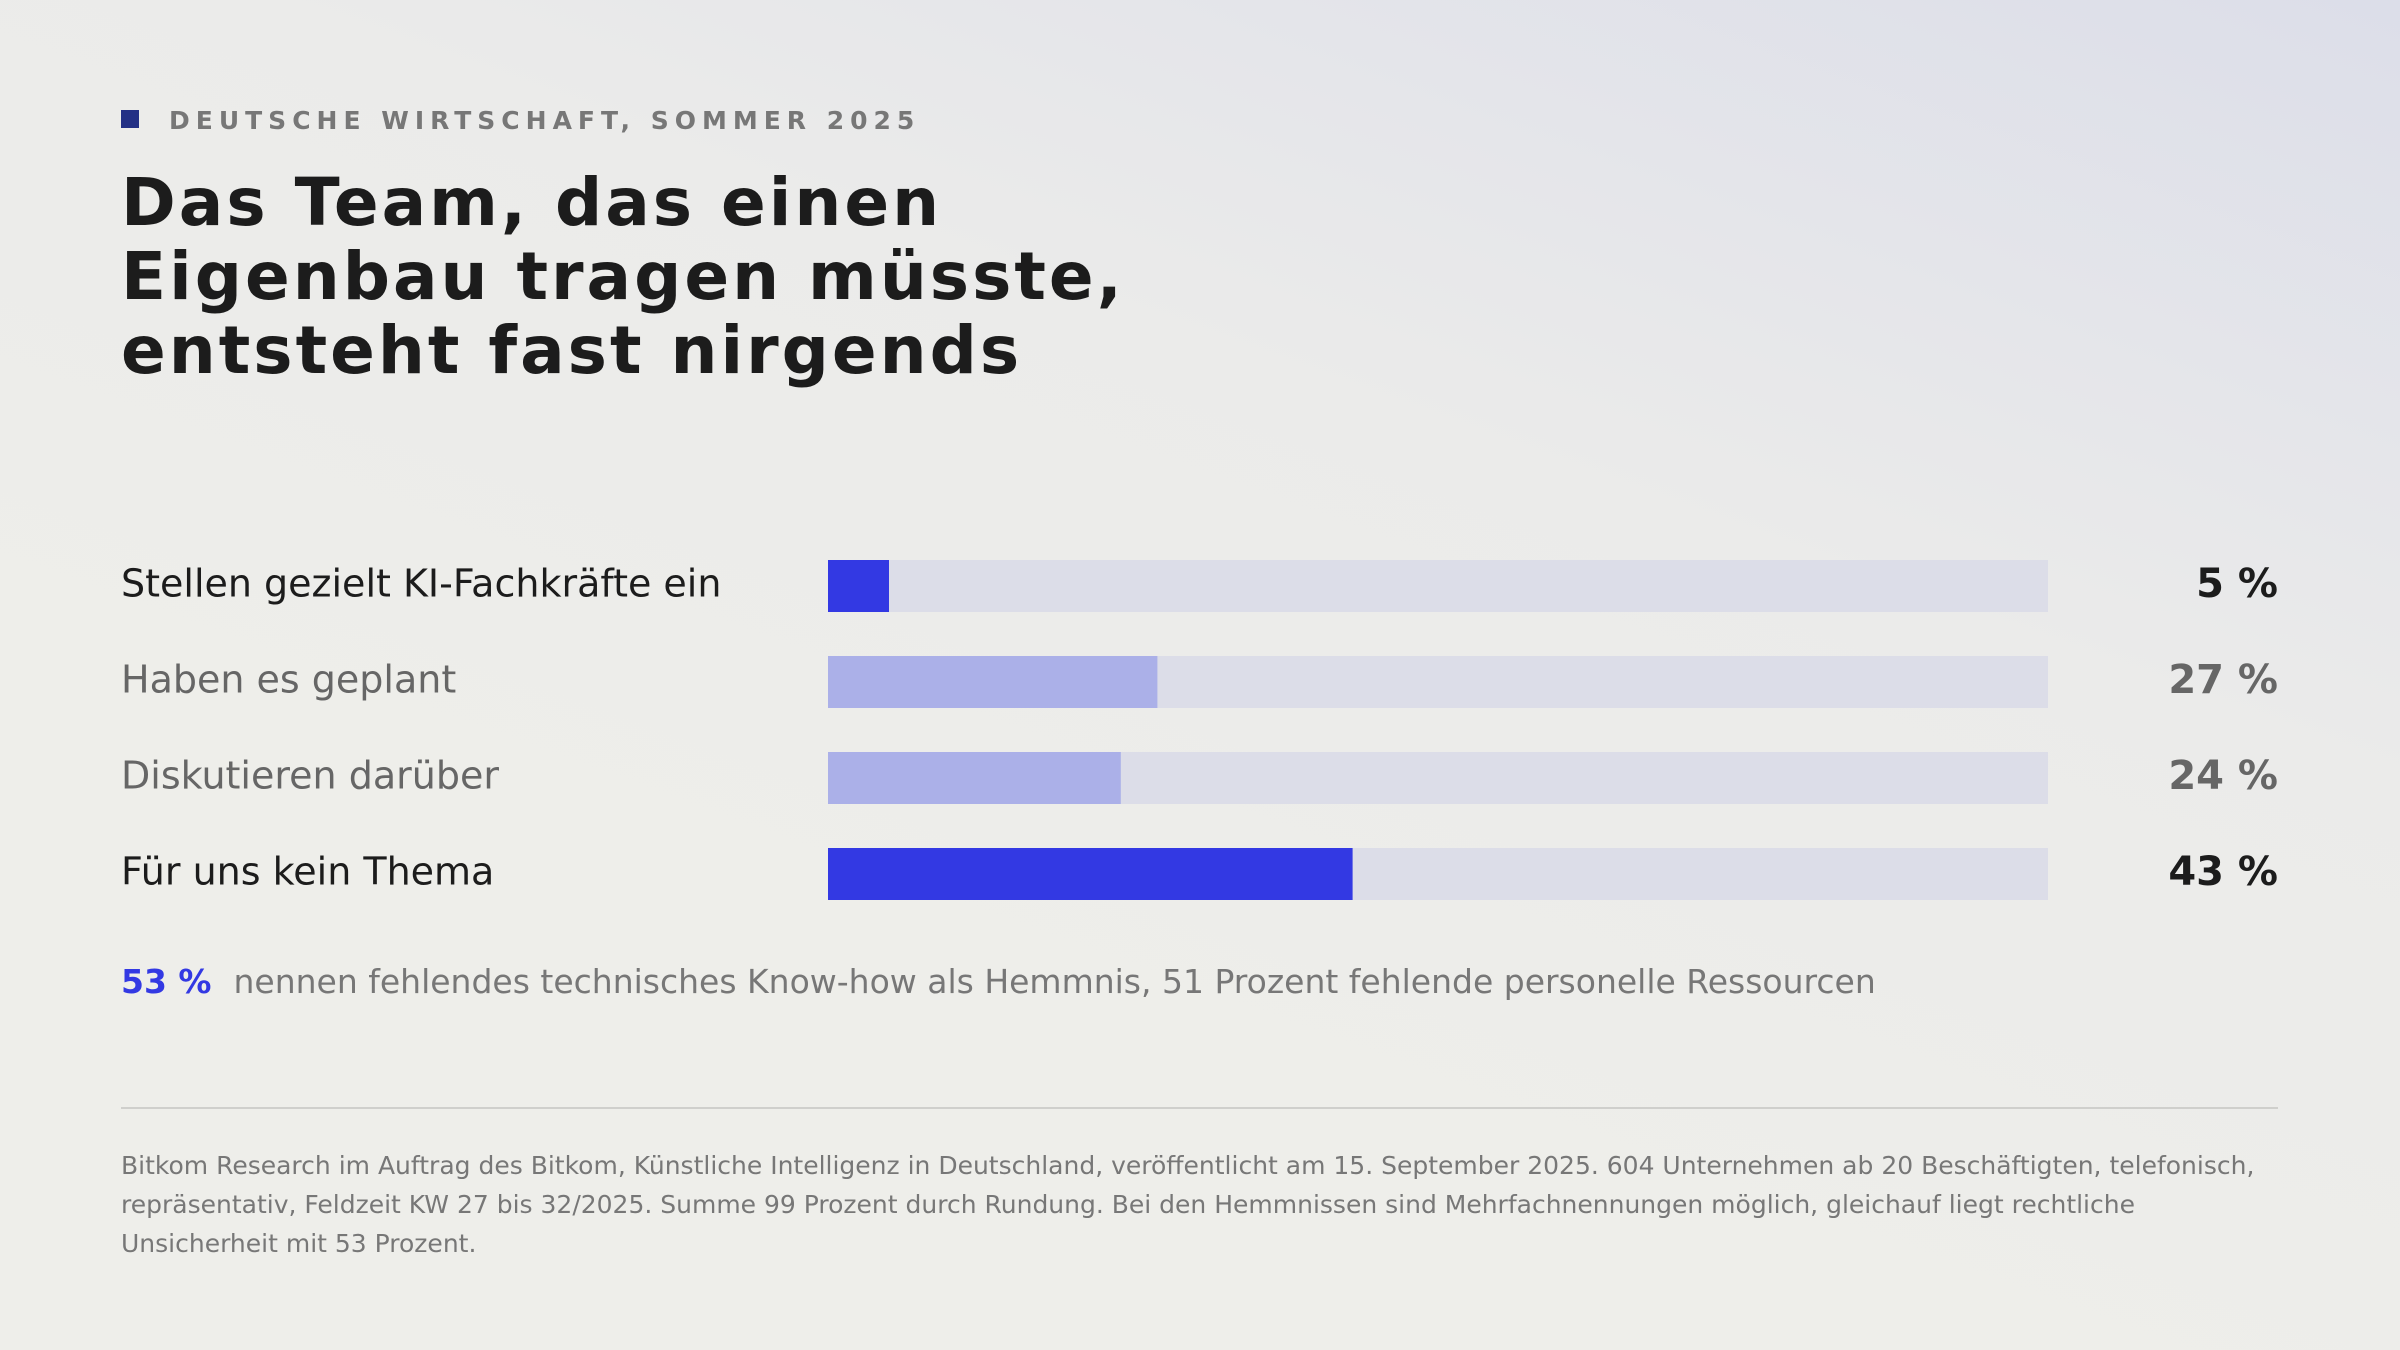 The image size is (2400, 1350). I want to click on value-label: 27 %, so click(2223, 680).